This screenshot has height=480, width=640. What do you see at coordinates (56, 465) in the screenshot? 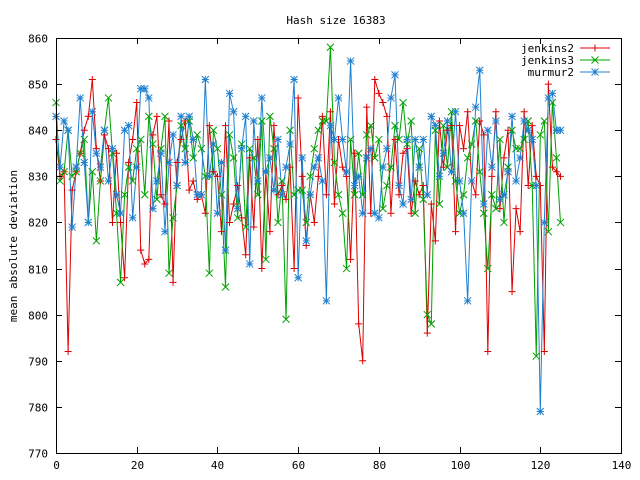
I see `x-tick-label: 0` at bounding box center [56, 465].